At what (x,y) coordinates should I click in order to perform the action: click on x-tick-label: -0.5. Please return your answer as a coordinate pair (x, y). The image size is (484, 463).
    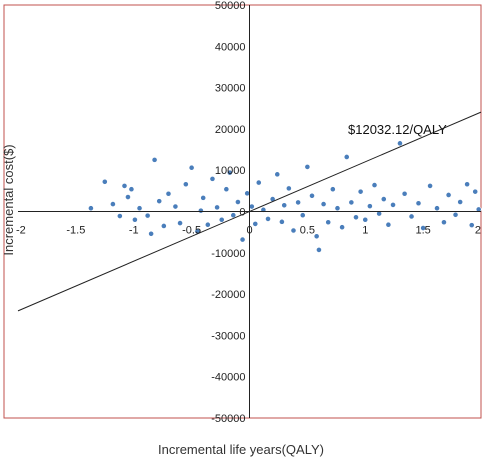
    Looking at the image, I should click on (191, 231).